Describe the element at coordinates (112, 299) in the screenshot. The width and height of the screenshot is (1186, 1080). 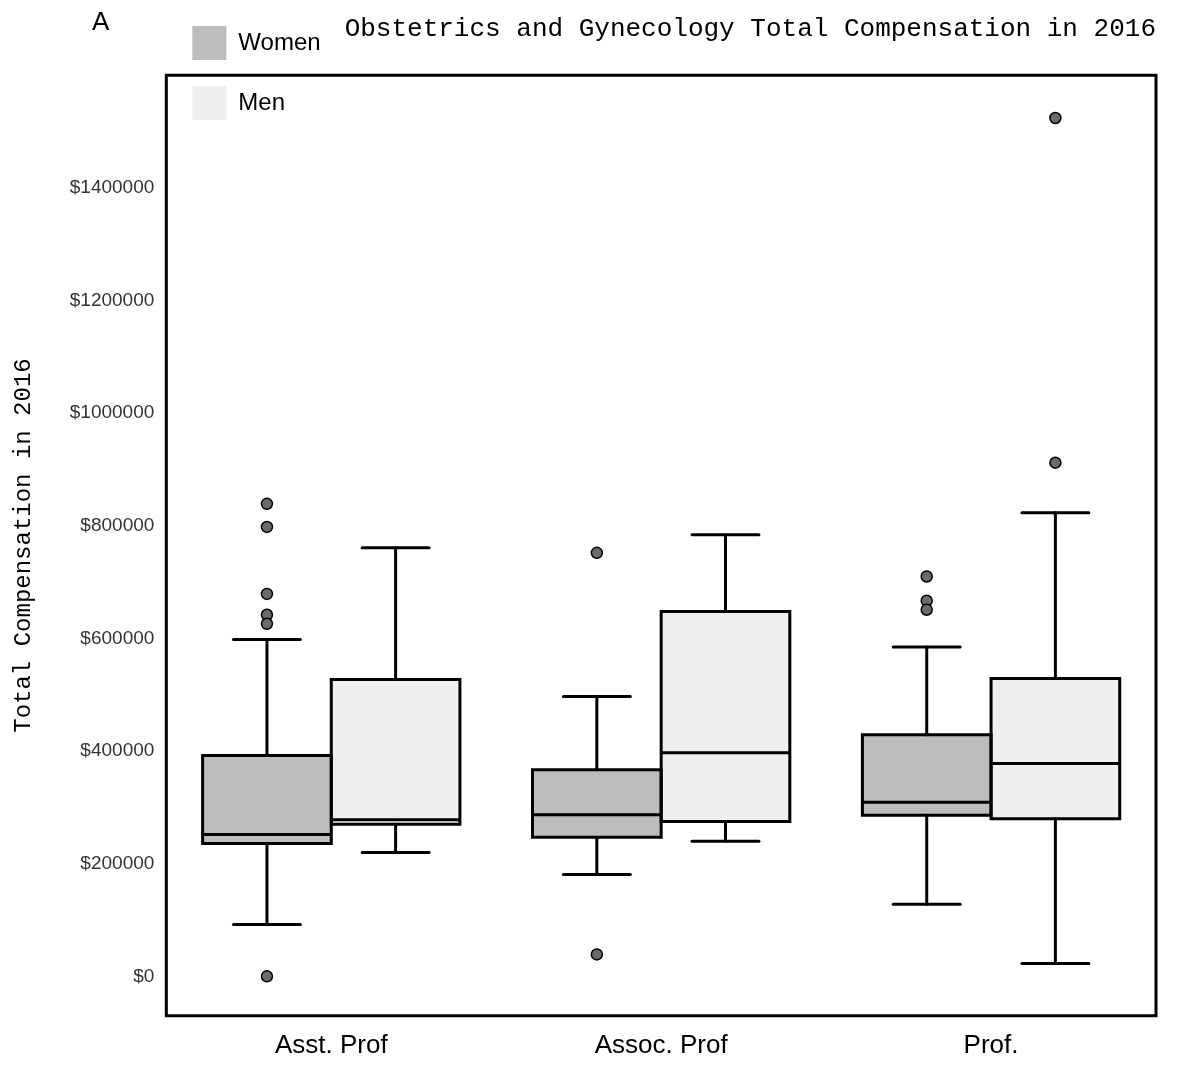
I see `y-tick-label: $1200000` at that location.